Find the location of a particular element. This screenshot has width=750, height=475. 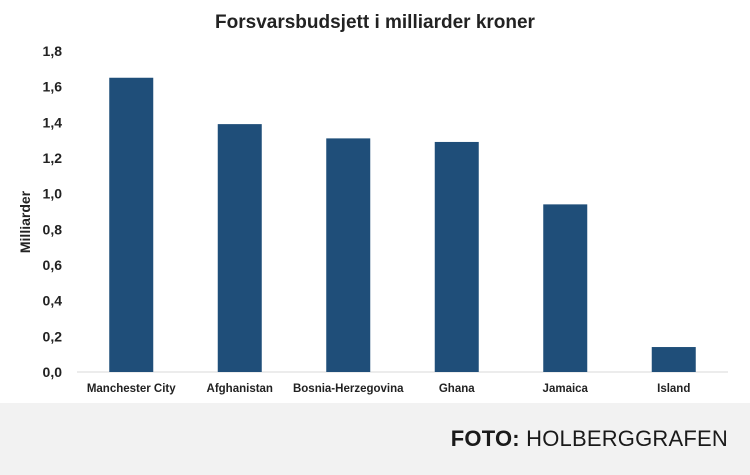

chart-title: Forsvarsbudsjett i milliarder kroner is located at coordinates (375, 22).